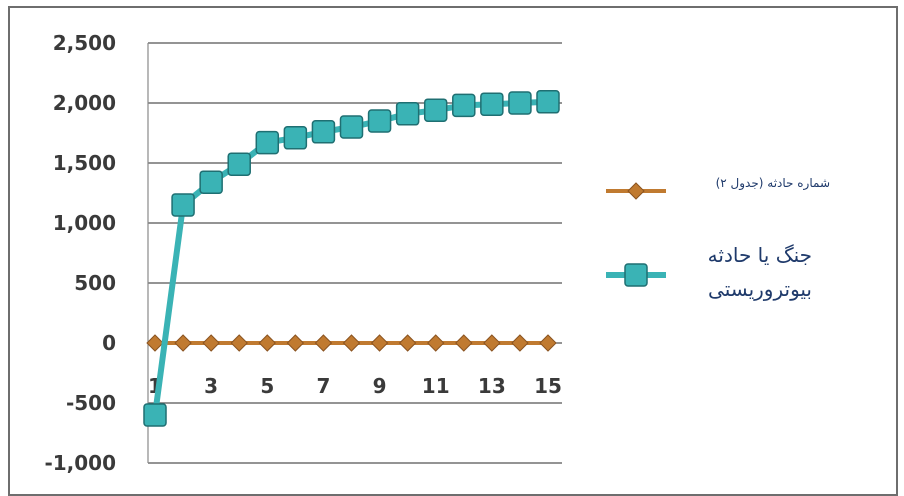 This screenshot has width=904, height=496. Describe the element at coordinates (211, 386) in the screenshot. I see `x-tick-label: 3` at that location.